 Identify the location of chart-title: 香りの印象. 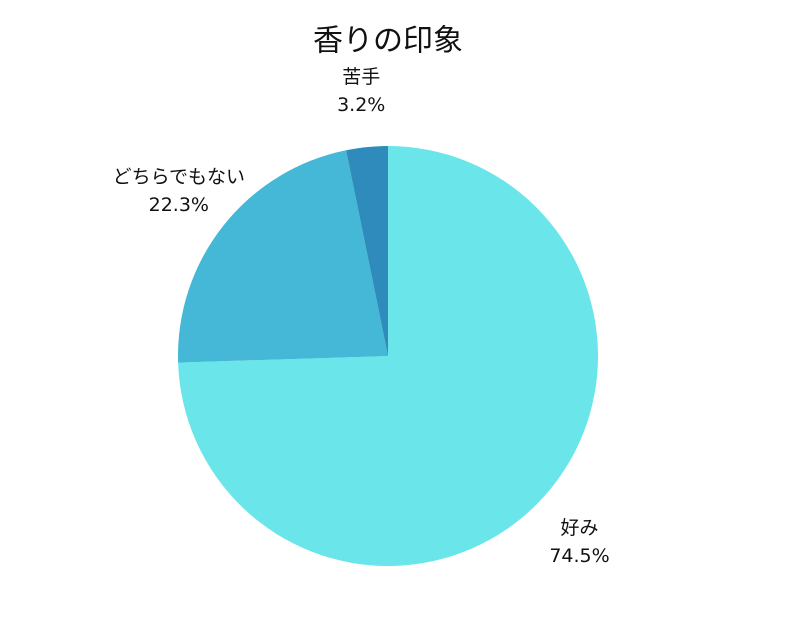
(388, 41).